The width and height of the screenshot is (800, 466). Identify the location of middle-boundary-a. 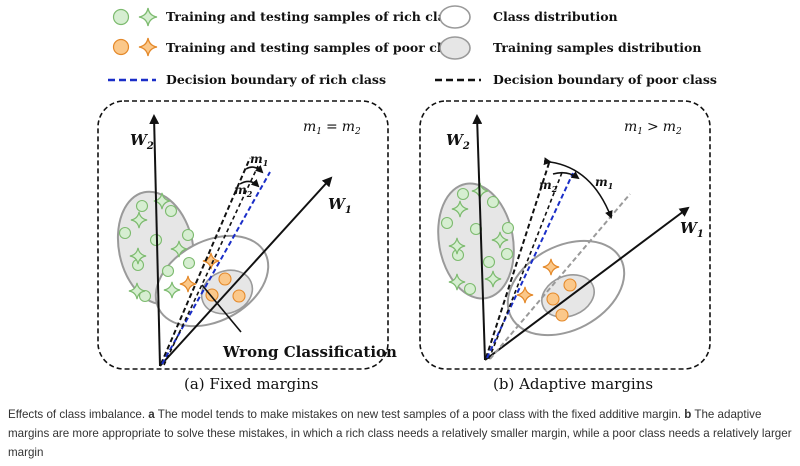
(211, 265).